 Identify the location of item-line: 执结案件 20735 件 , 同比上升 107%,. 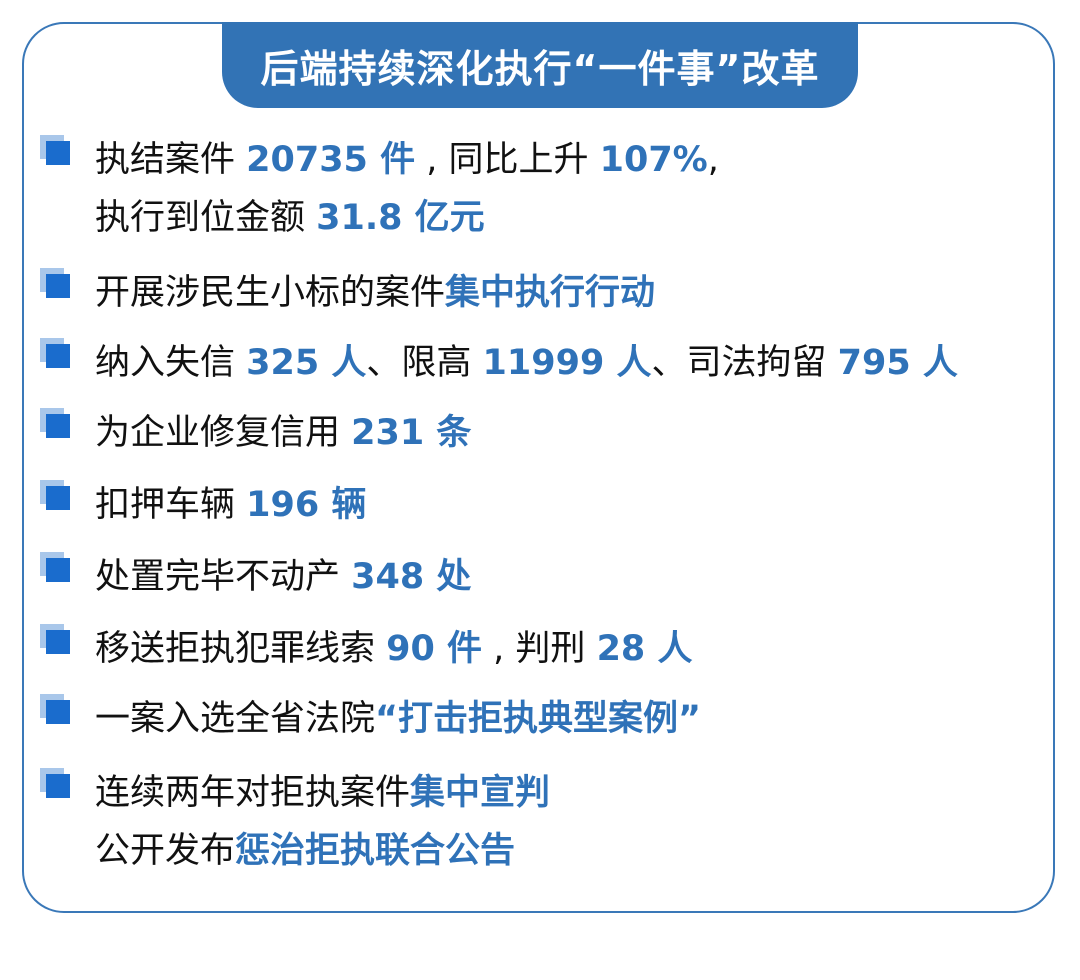
(407, 160).